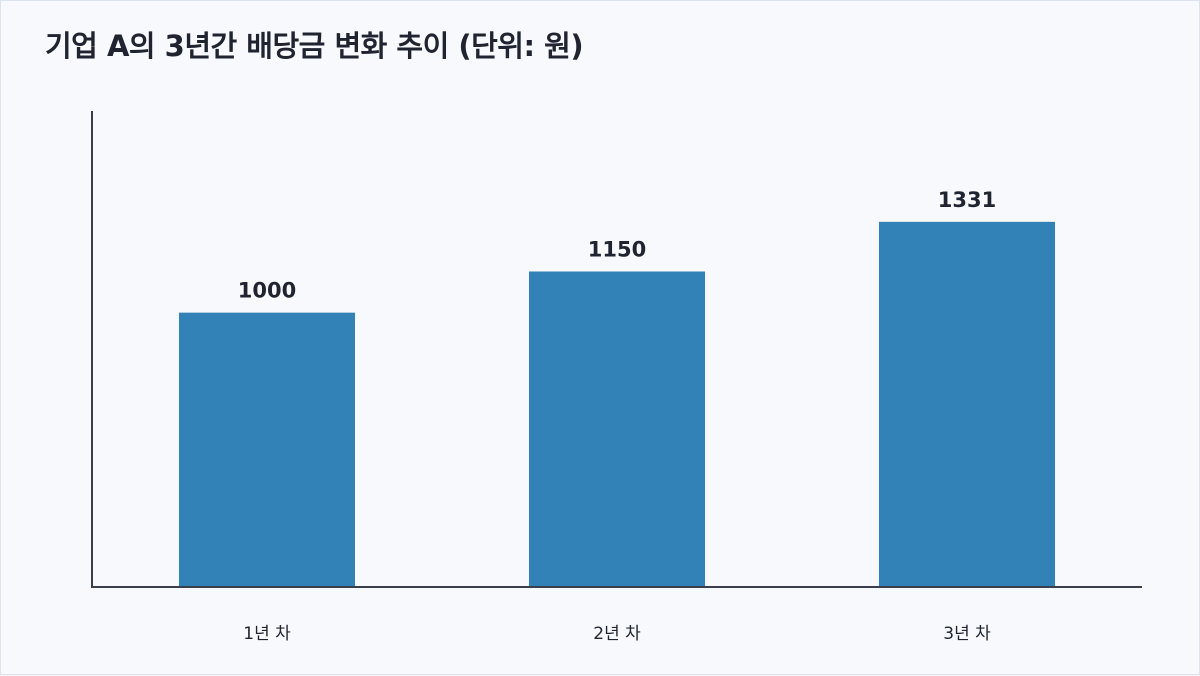 This screenshot has width=1200, height=676. Describe the element at coordinates (967, 200) in the screenshot. I see `value-label-3: 1331` at that location.